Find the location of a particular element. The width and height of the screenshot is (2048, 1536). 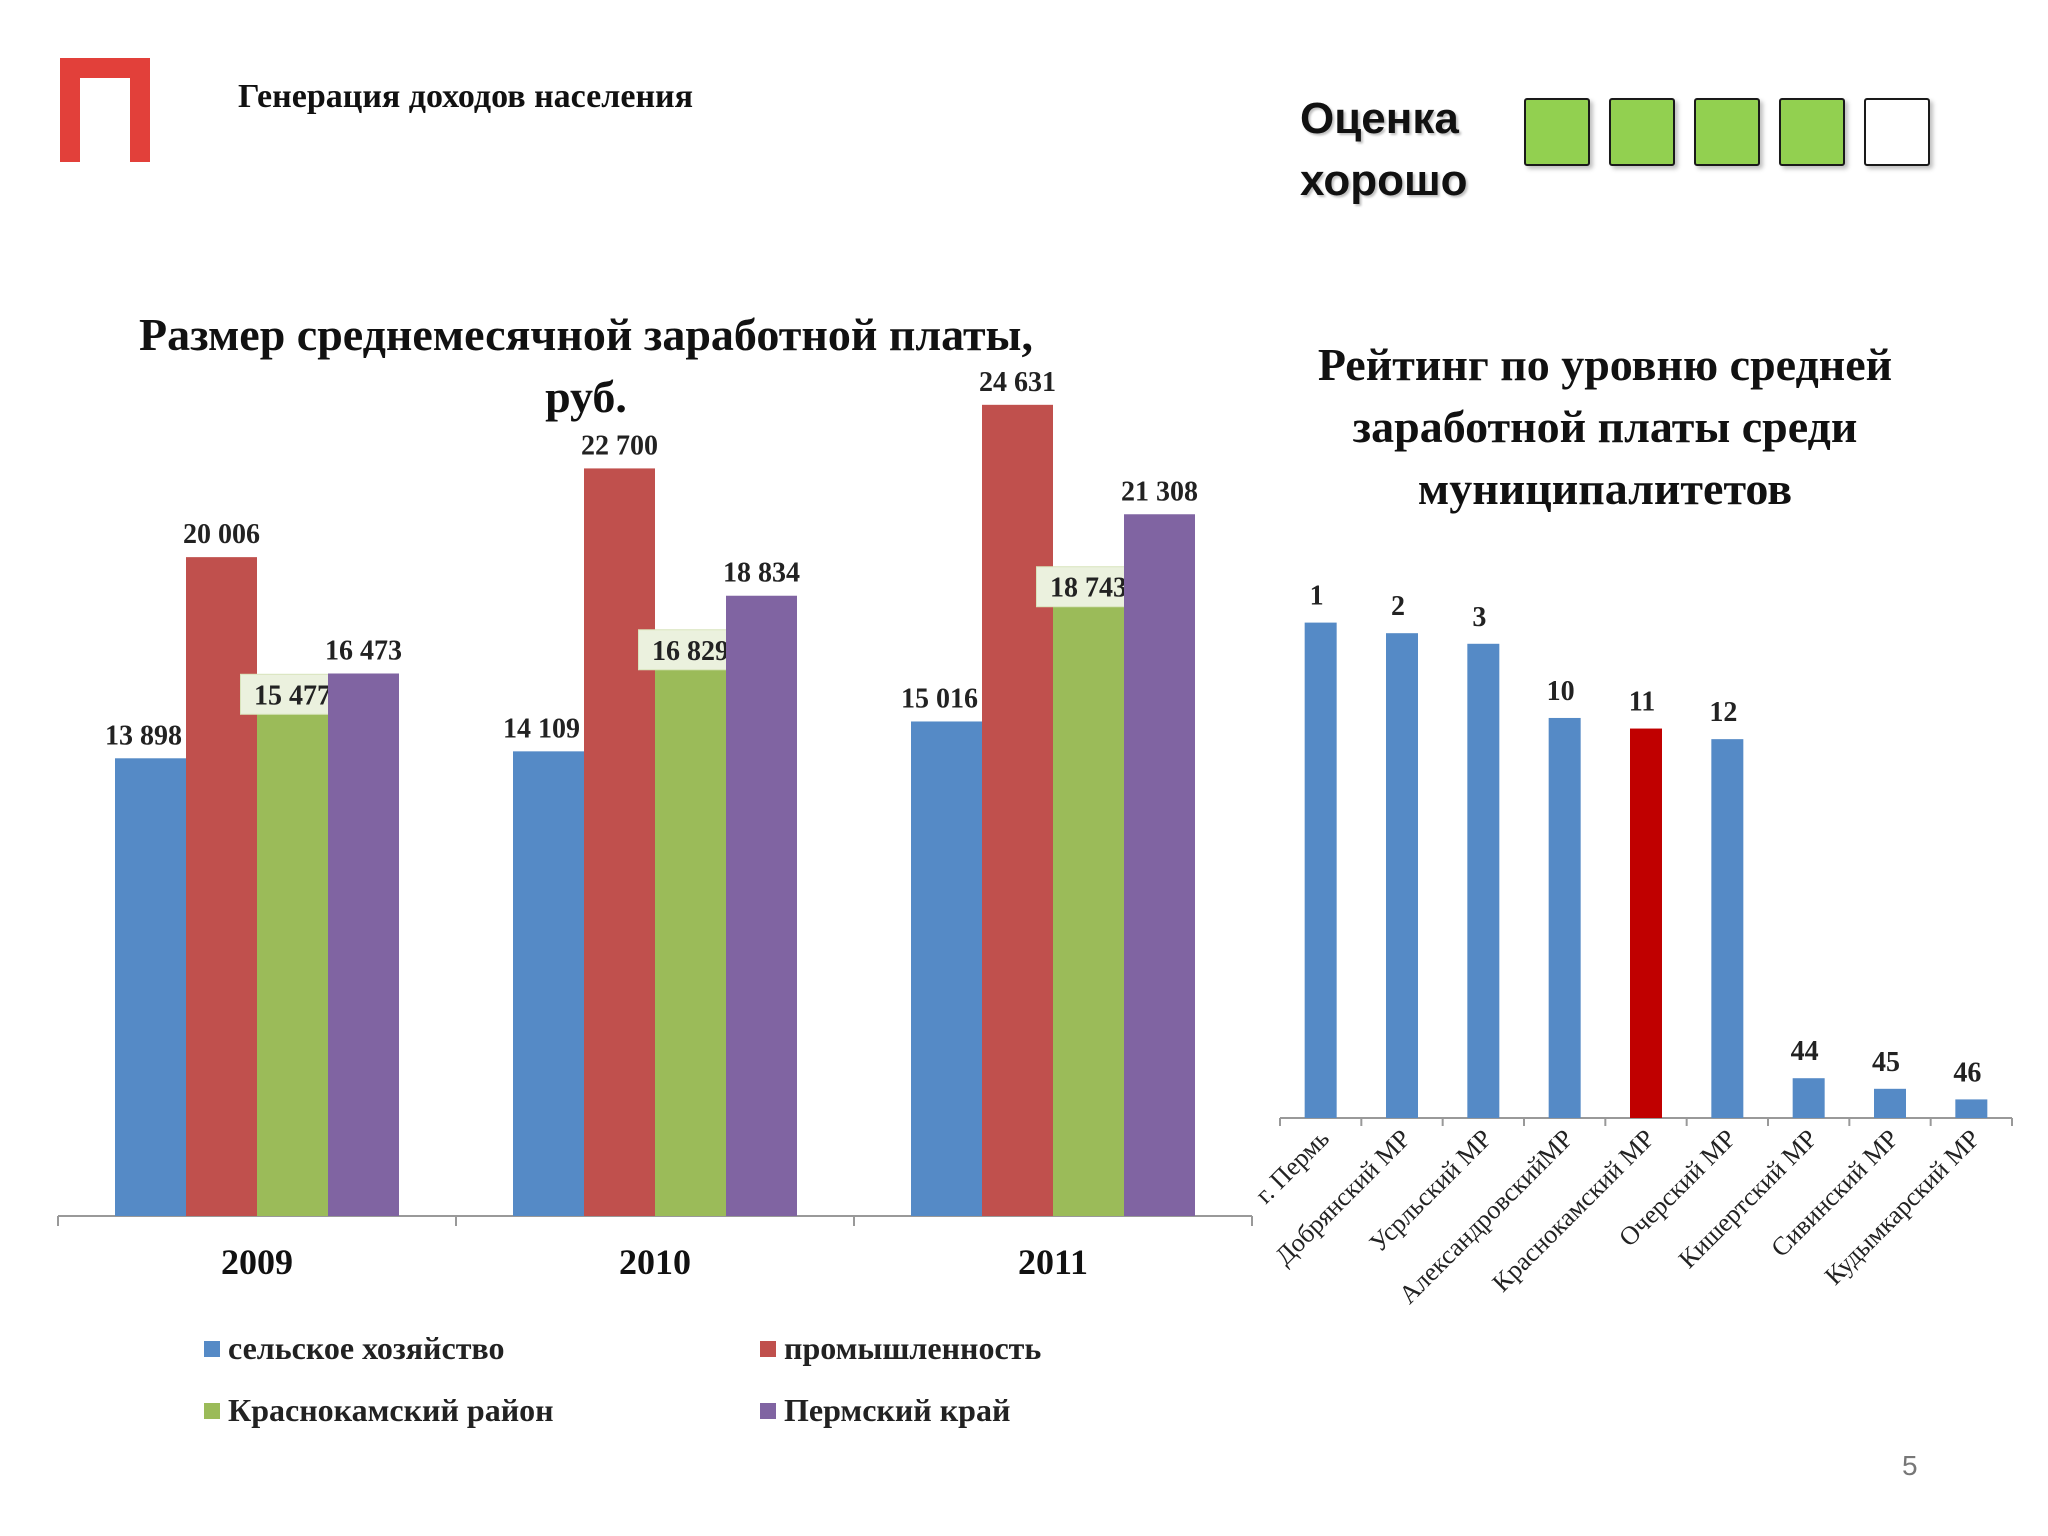

legend-label: Краснокамский район is located at coordinates (391, 1410).